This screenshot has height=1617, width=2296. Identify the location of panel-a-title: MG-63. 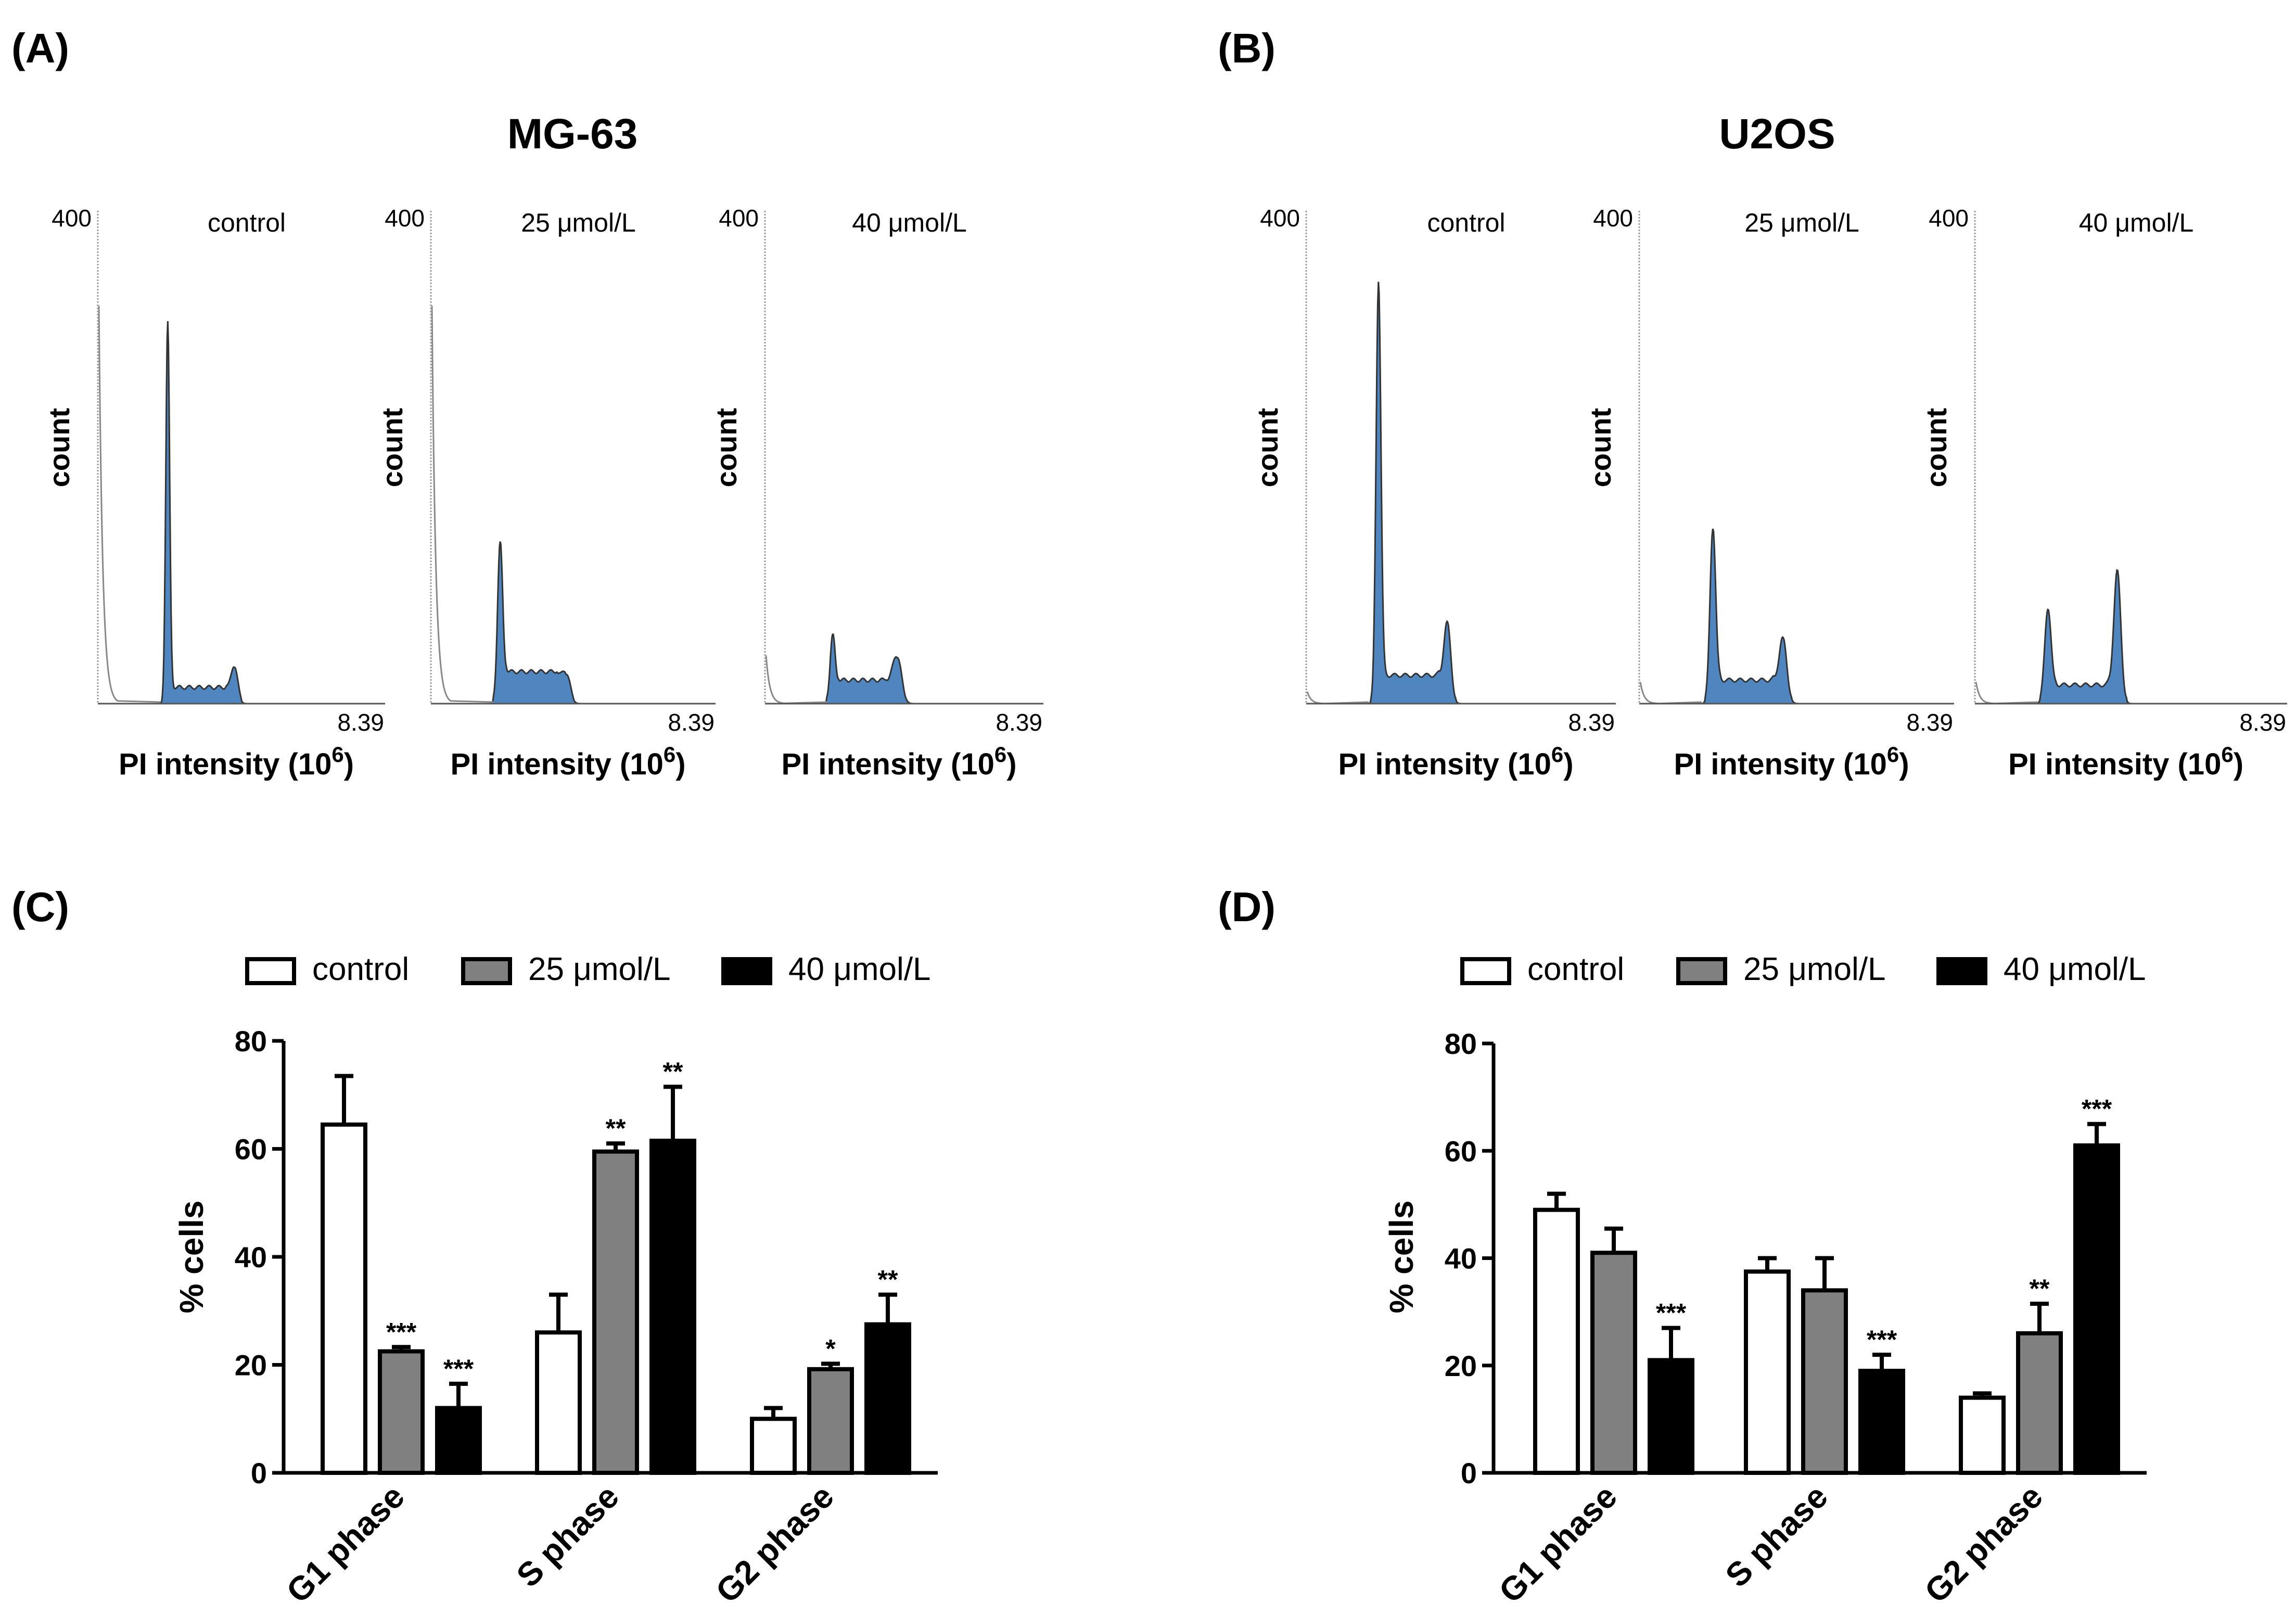
(572, 134).